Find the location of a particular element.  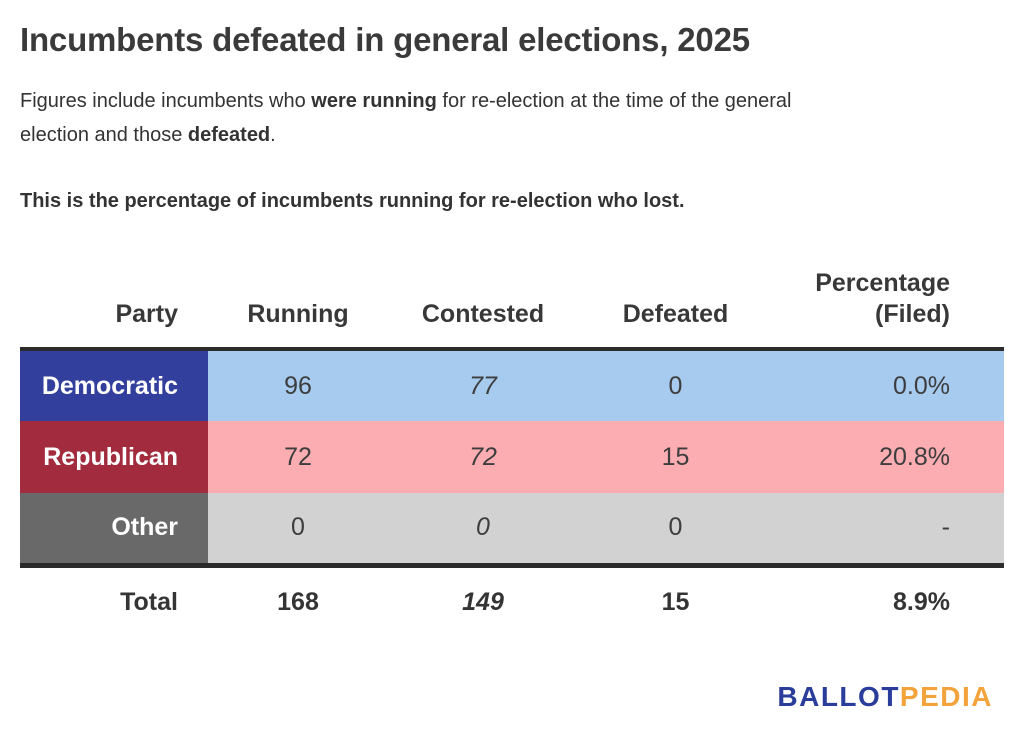

total-defeated-value: 15 is located at coordinates (675, 601).